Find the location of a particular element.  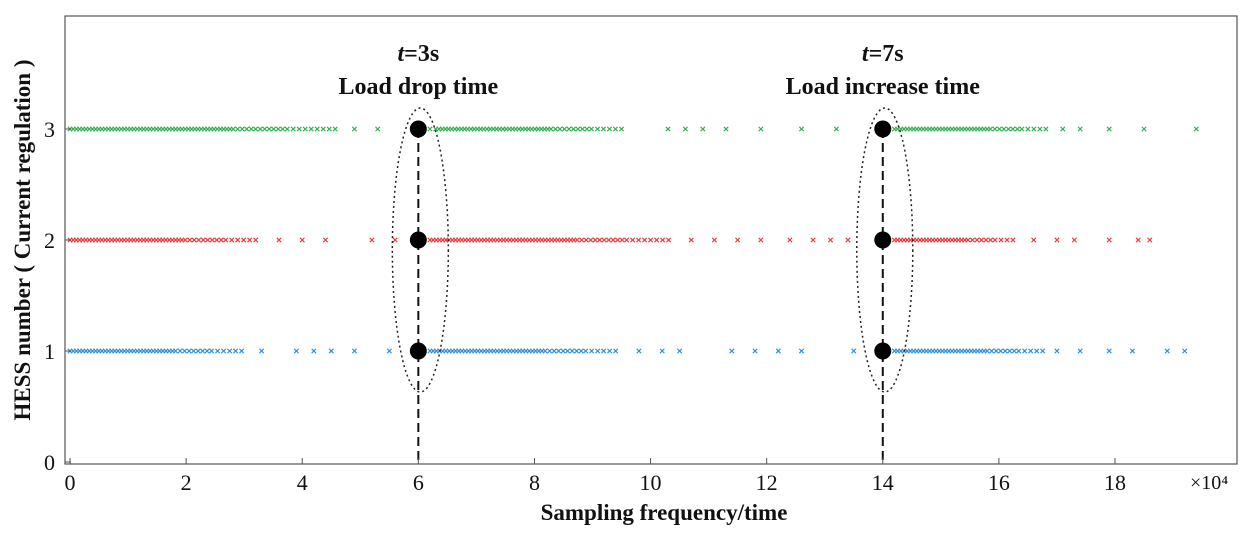

x-tick-label: 4 is located at coordinates (302, 482).